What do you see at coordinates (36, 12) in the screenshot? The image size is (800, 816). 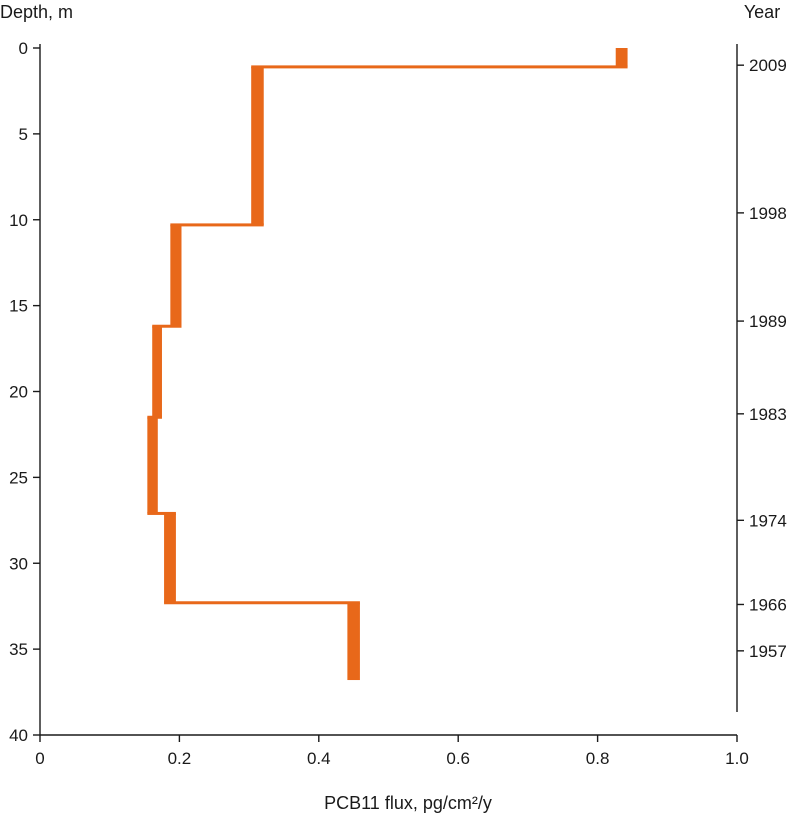 I see `y-axis-label: Depth, m` at bounding box center [36, 12].